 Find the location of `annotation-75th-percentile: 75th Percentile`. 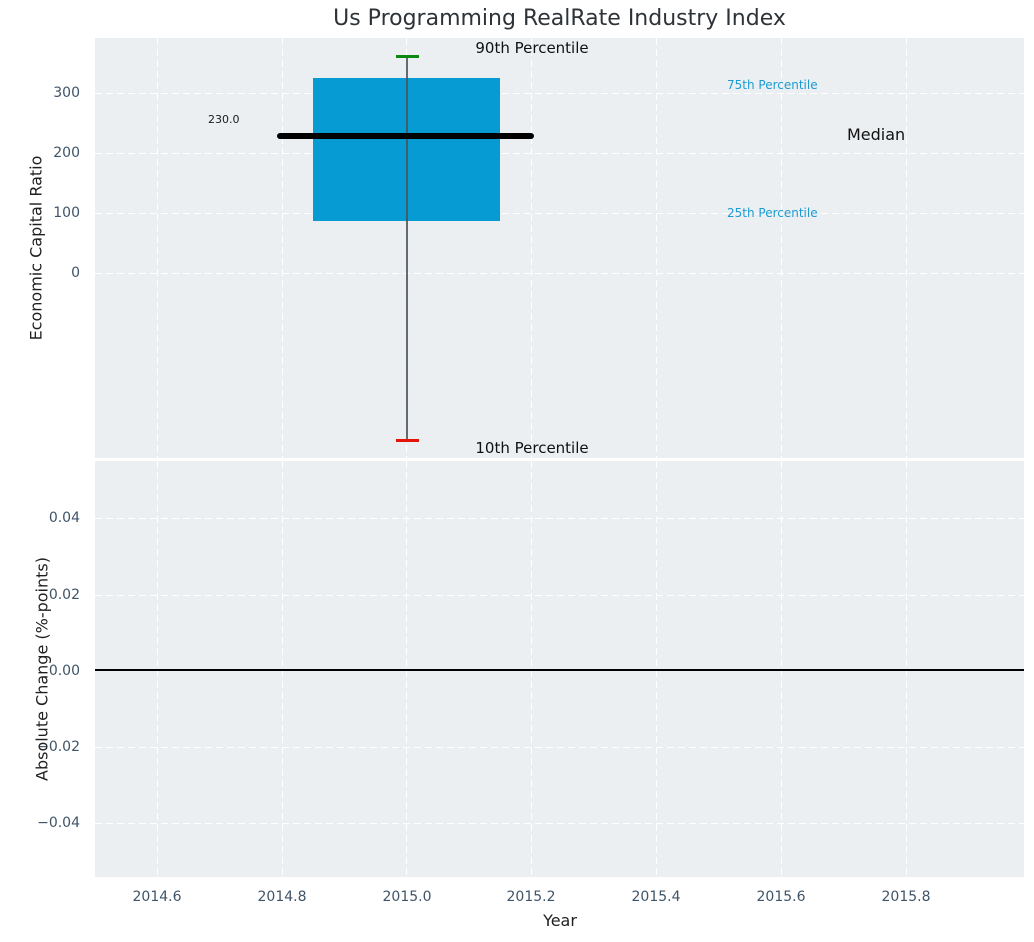

annotation-75th-percentile: 75th Percentile is located at coordinates (772, 85).